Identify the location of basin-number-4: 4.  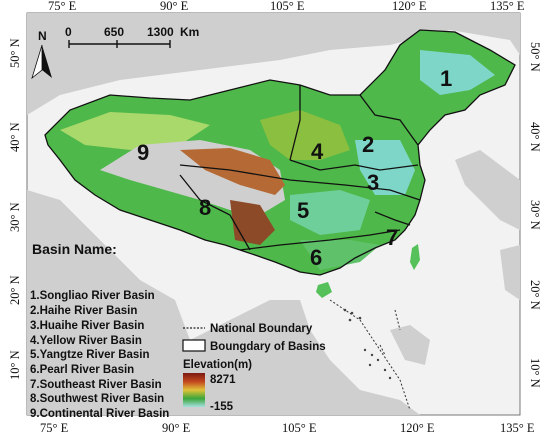
(317, 151).